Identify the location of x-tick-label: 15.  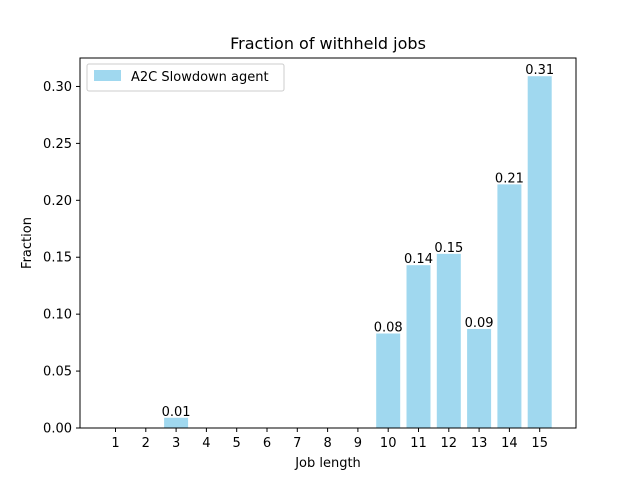
(539, 443).